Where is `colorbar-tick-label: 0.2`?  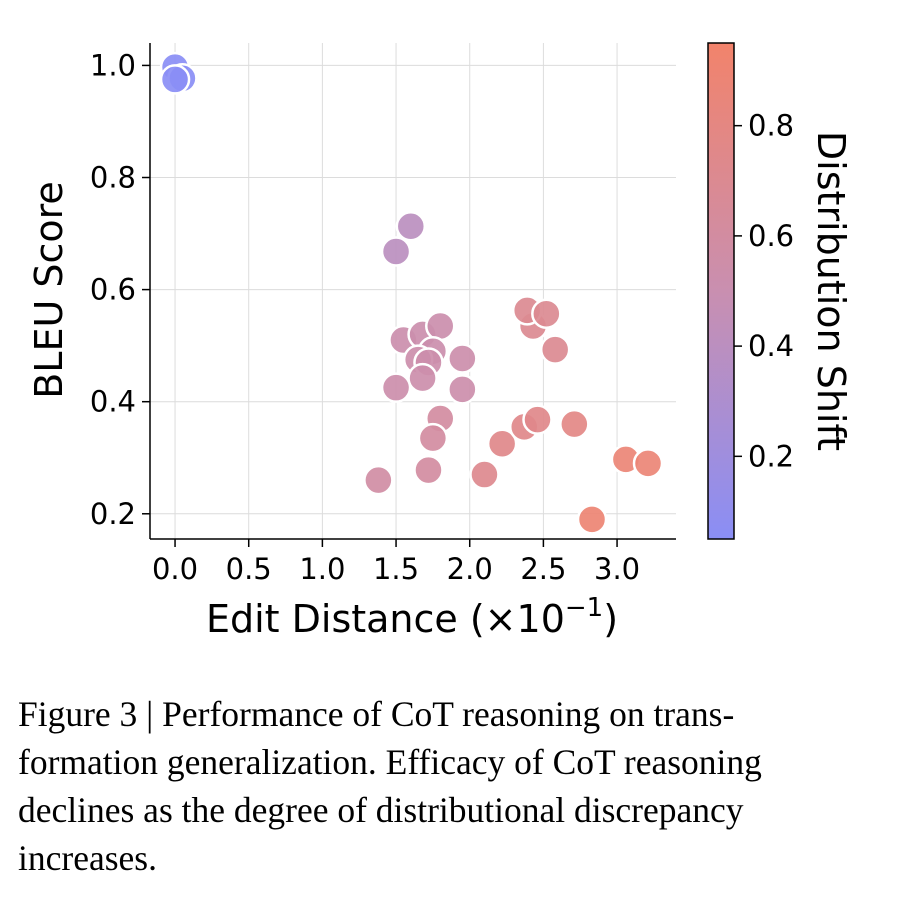 colorbar-tick-label: 0.2 is located at coordinates (771, 456).